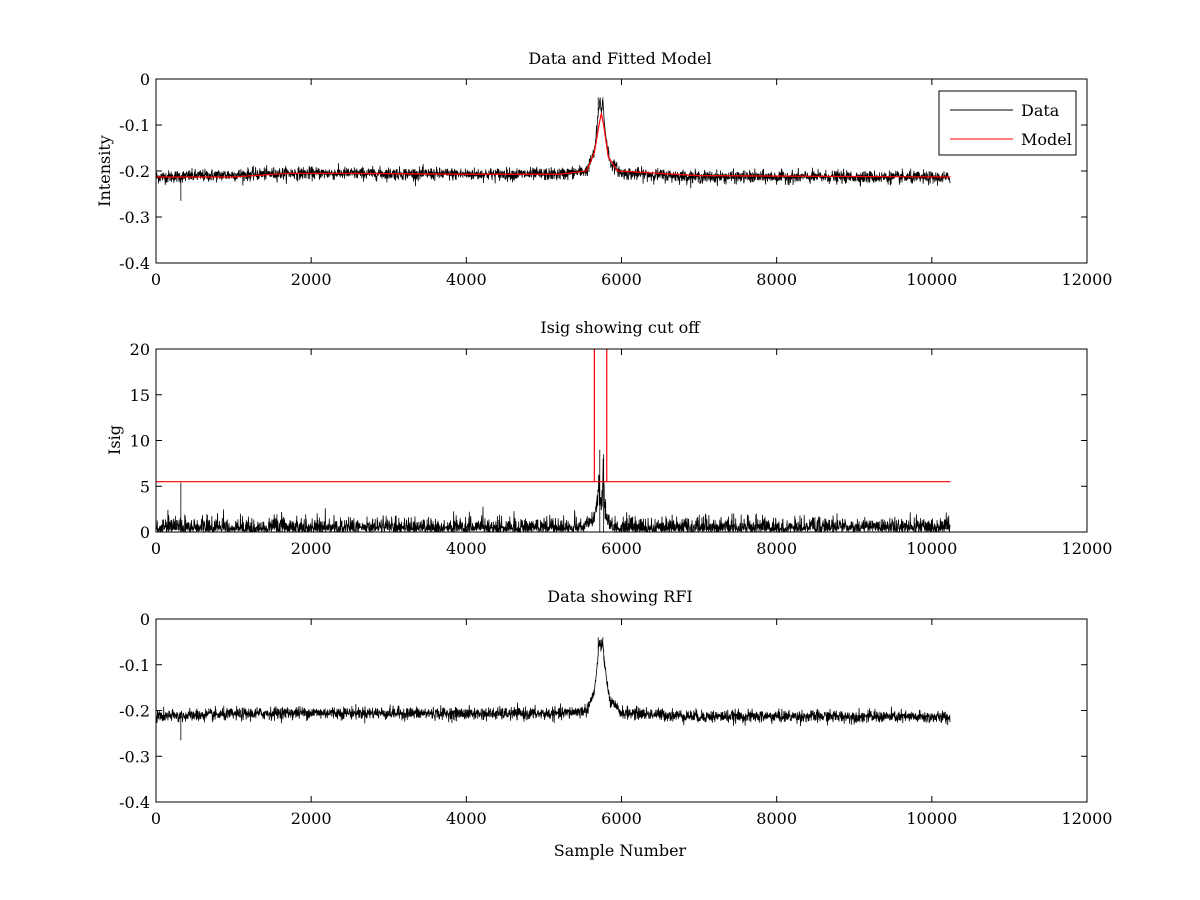  I want to click on y-tick-label: 20, so click(140, 349).